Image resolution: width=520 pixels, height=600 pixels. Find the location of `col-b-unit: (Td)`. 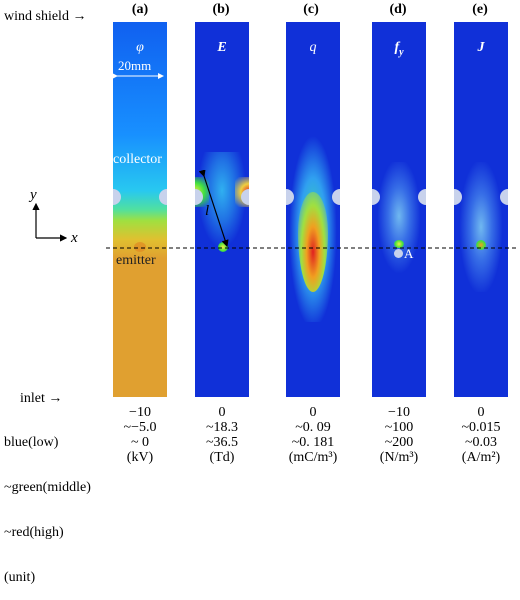

col-b-unit: (Td) is located at coordinates (222, 457).